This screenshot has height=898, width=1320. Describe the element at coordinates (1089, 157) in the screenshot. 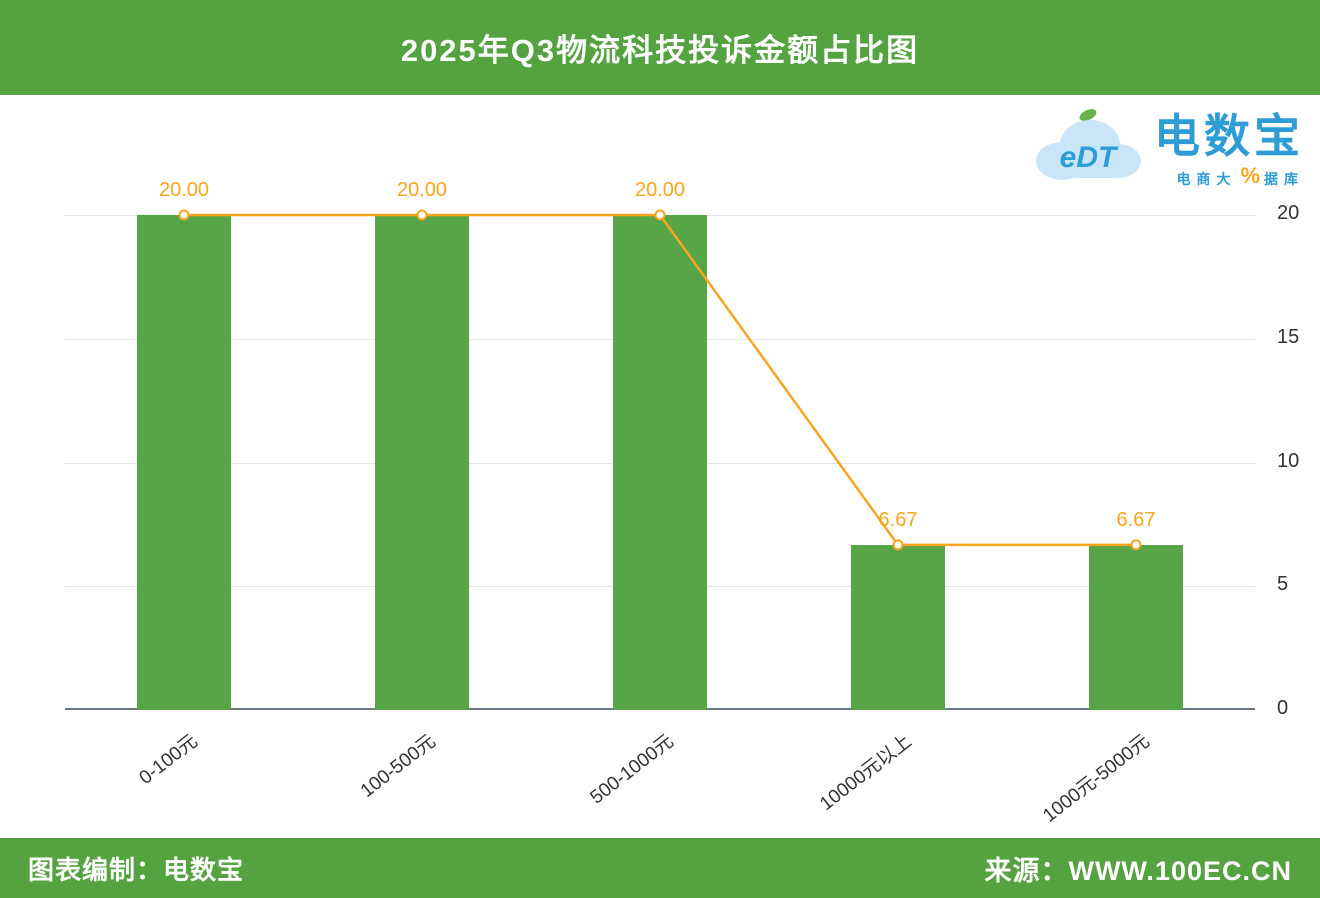

I see `cloud-logo-text: eDT` at that location.